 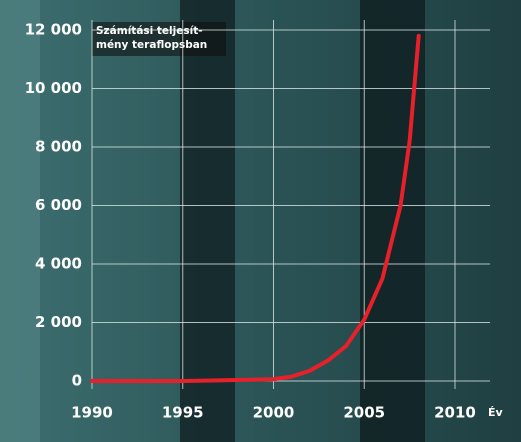 What do you see at coordinates (183, 413) in the screenshot?
I see `x-tick-label: 1995` at bounding box center [183, 413].